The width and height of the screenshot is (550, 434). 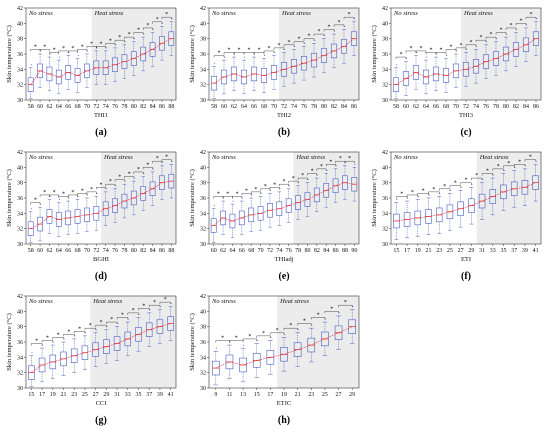 I want to click on x-axis-title: THI2, so click(x=284, y=115).